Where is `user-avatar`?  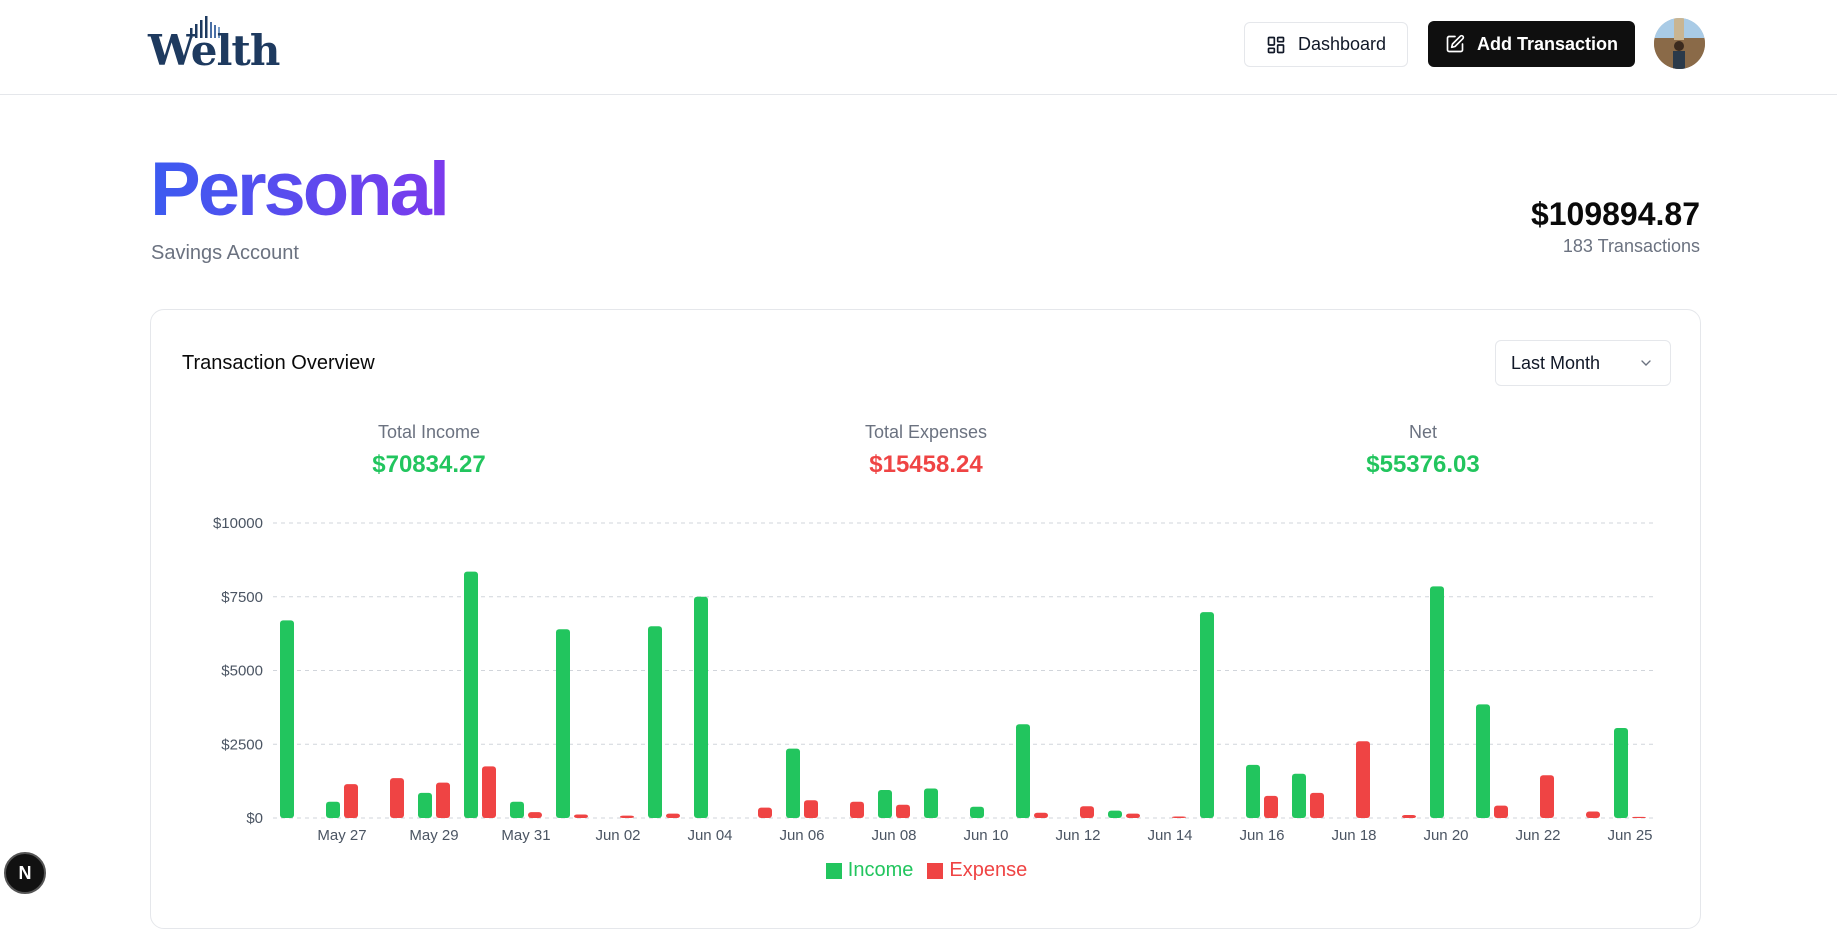 user-avatar is located at coordinates (1679, 43).